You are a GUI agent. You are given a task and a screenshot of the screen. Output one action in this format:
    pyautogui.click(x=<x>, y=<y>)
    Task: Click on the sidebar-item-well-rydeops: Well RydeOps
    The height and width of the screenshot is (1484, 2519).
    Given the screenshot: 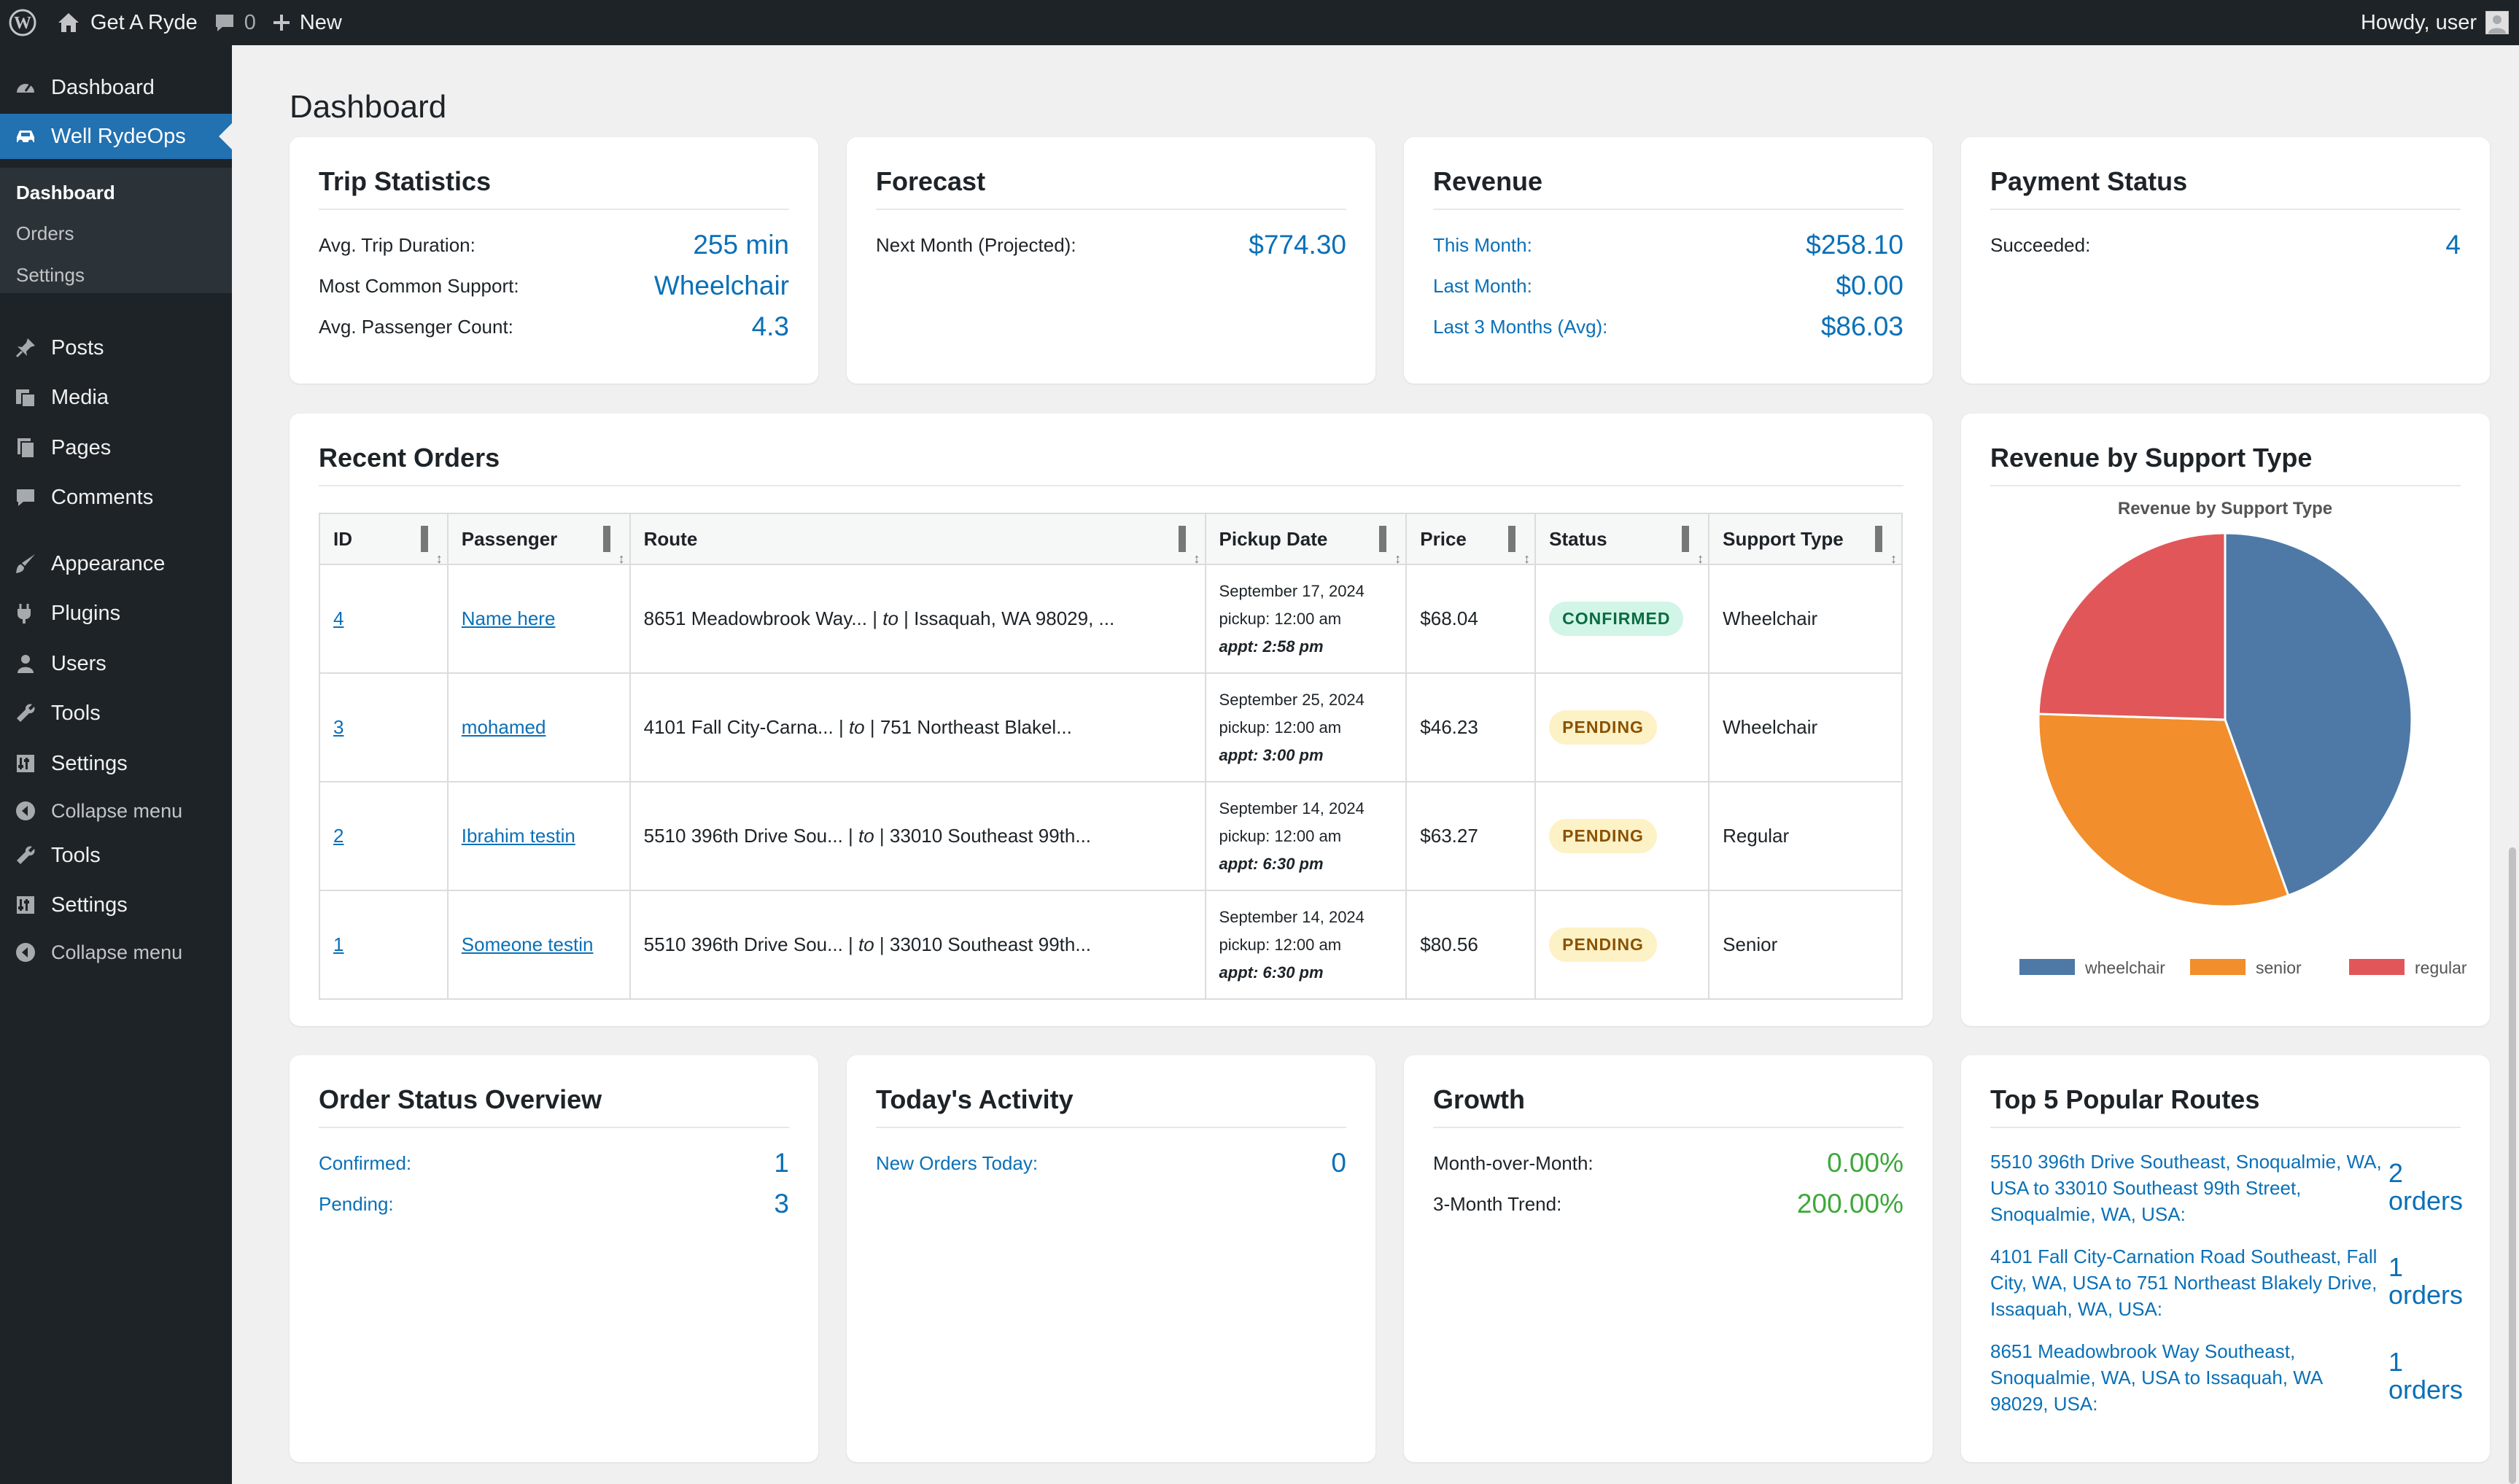 What is the action you would take?
    pyautogui.click(x=116, y=136)
    